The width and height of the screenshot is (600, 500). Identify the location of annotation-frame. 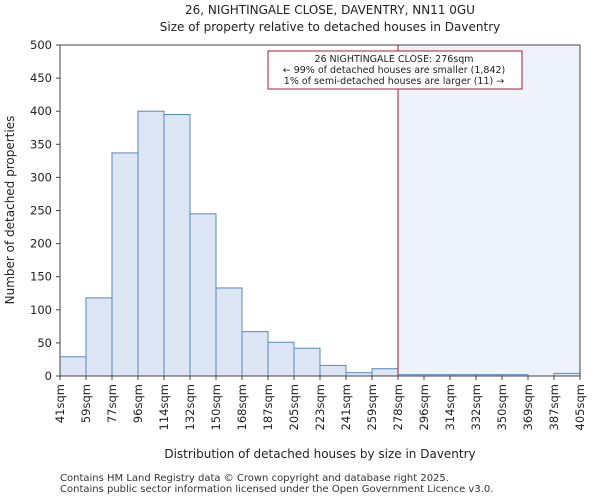
(395, 70).